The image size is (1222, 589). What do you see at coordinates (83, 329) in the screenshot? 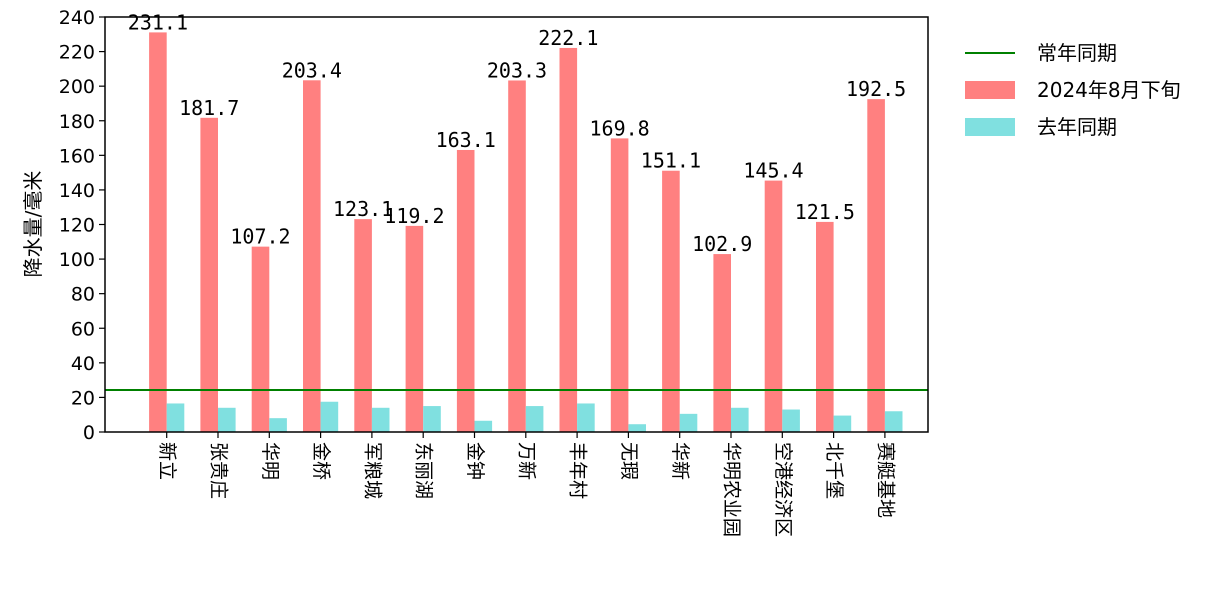
I see `y-tick-label: 60` at bounding box center [83, 329].